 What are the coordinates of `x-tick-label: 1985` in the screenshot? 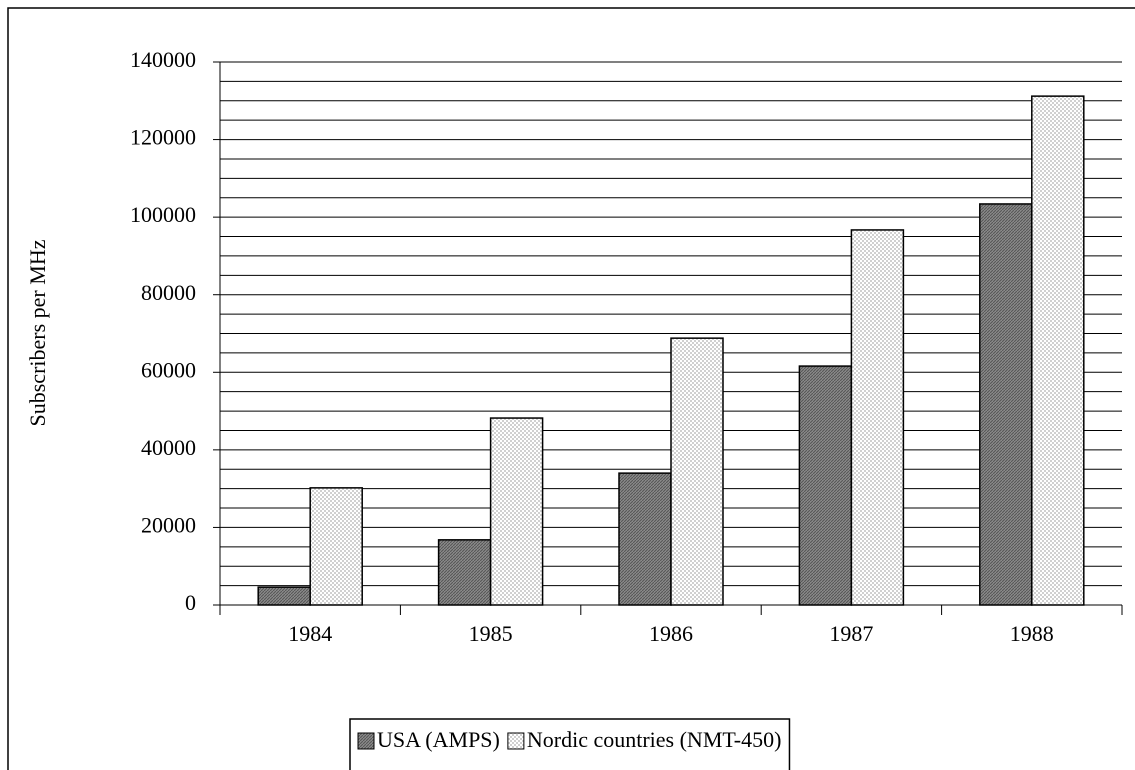 It's located at (491, 633).